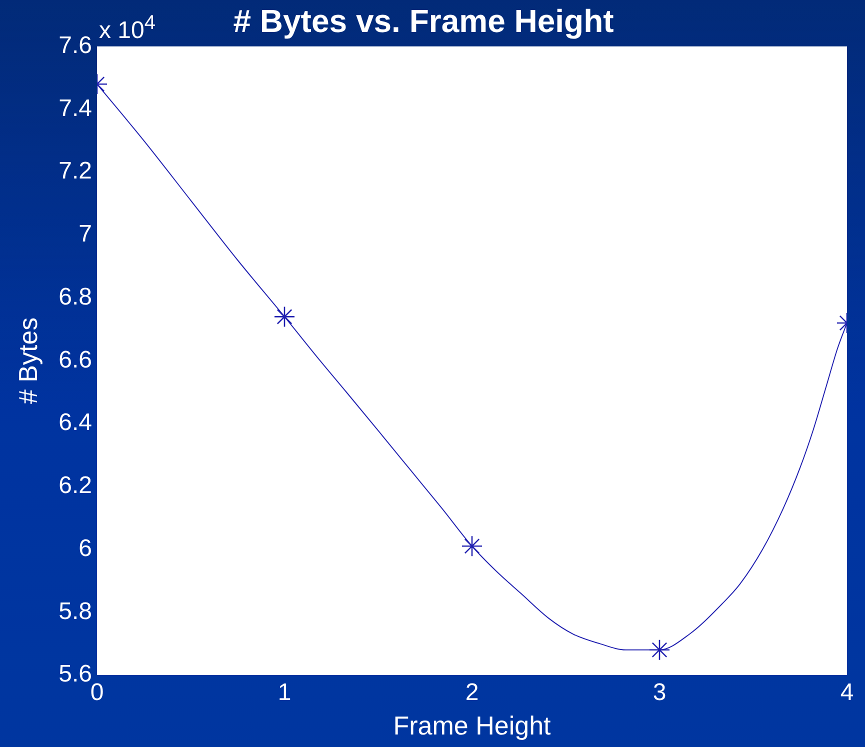 Image resolution: width=865 pixels, height=747 pixels. Describe the element at coordinates (85, 234) in the screenshot. I see `y-tick-label: 7` at that location.